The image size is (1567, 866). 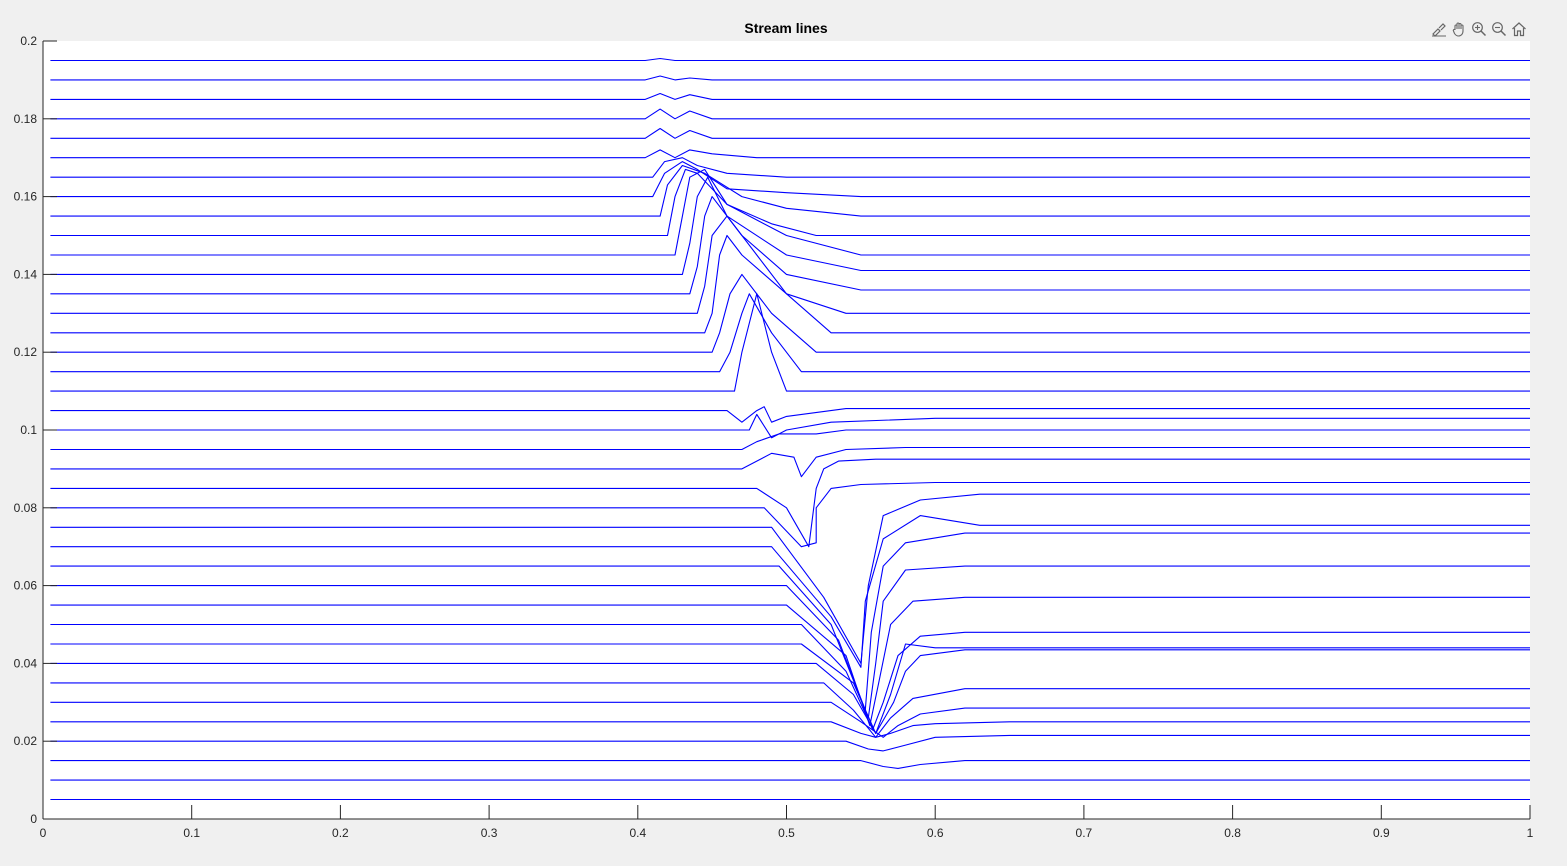 I want to click on x-tick-label: 0.3, so click(x=489, y=833).